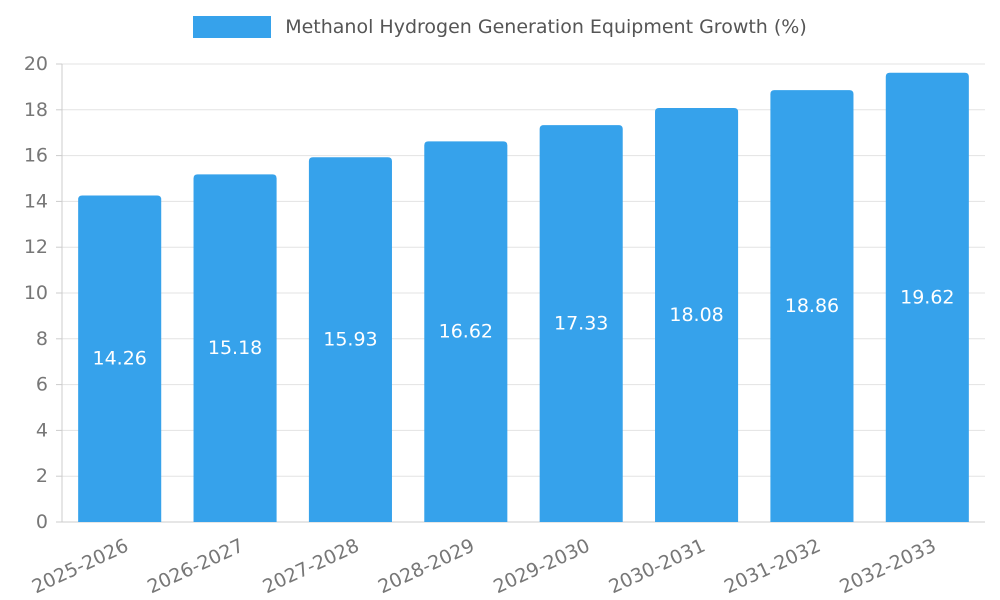  I want to click on bar-value-label: 16.62, so click(466, 332).